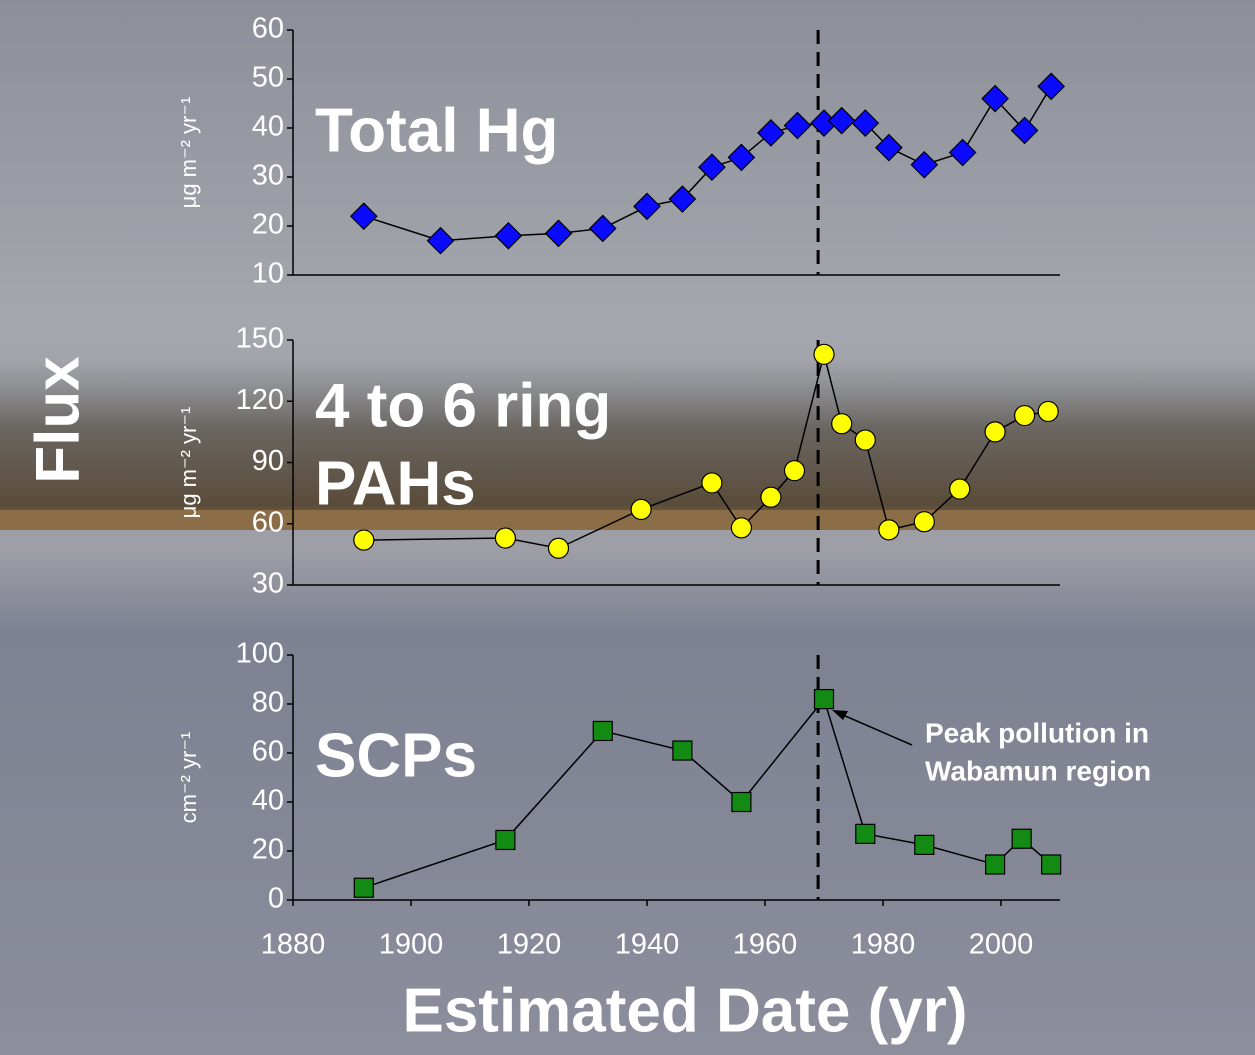 The image size is (1255, 1055). What do you see at coordinates (529, 945) in the screenshot?
I see `x-tick-label: 1920` at bounding box center [529, 945].